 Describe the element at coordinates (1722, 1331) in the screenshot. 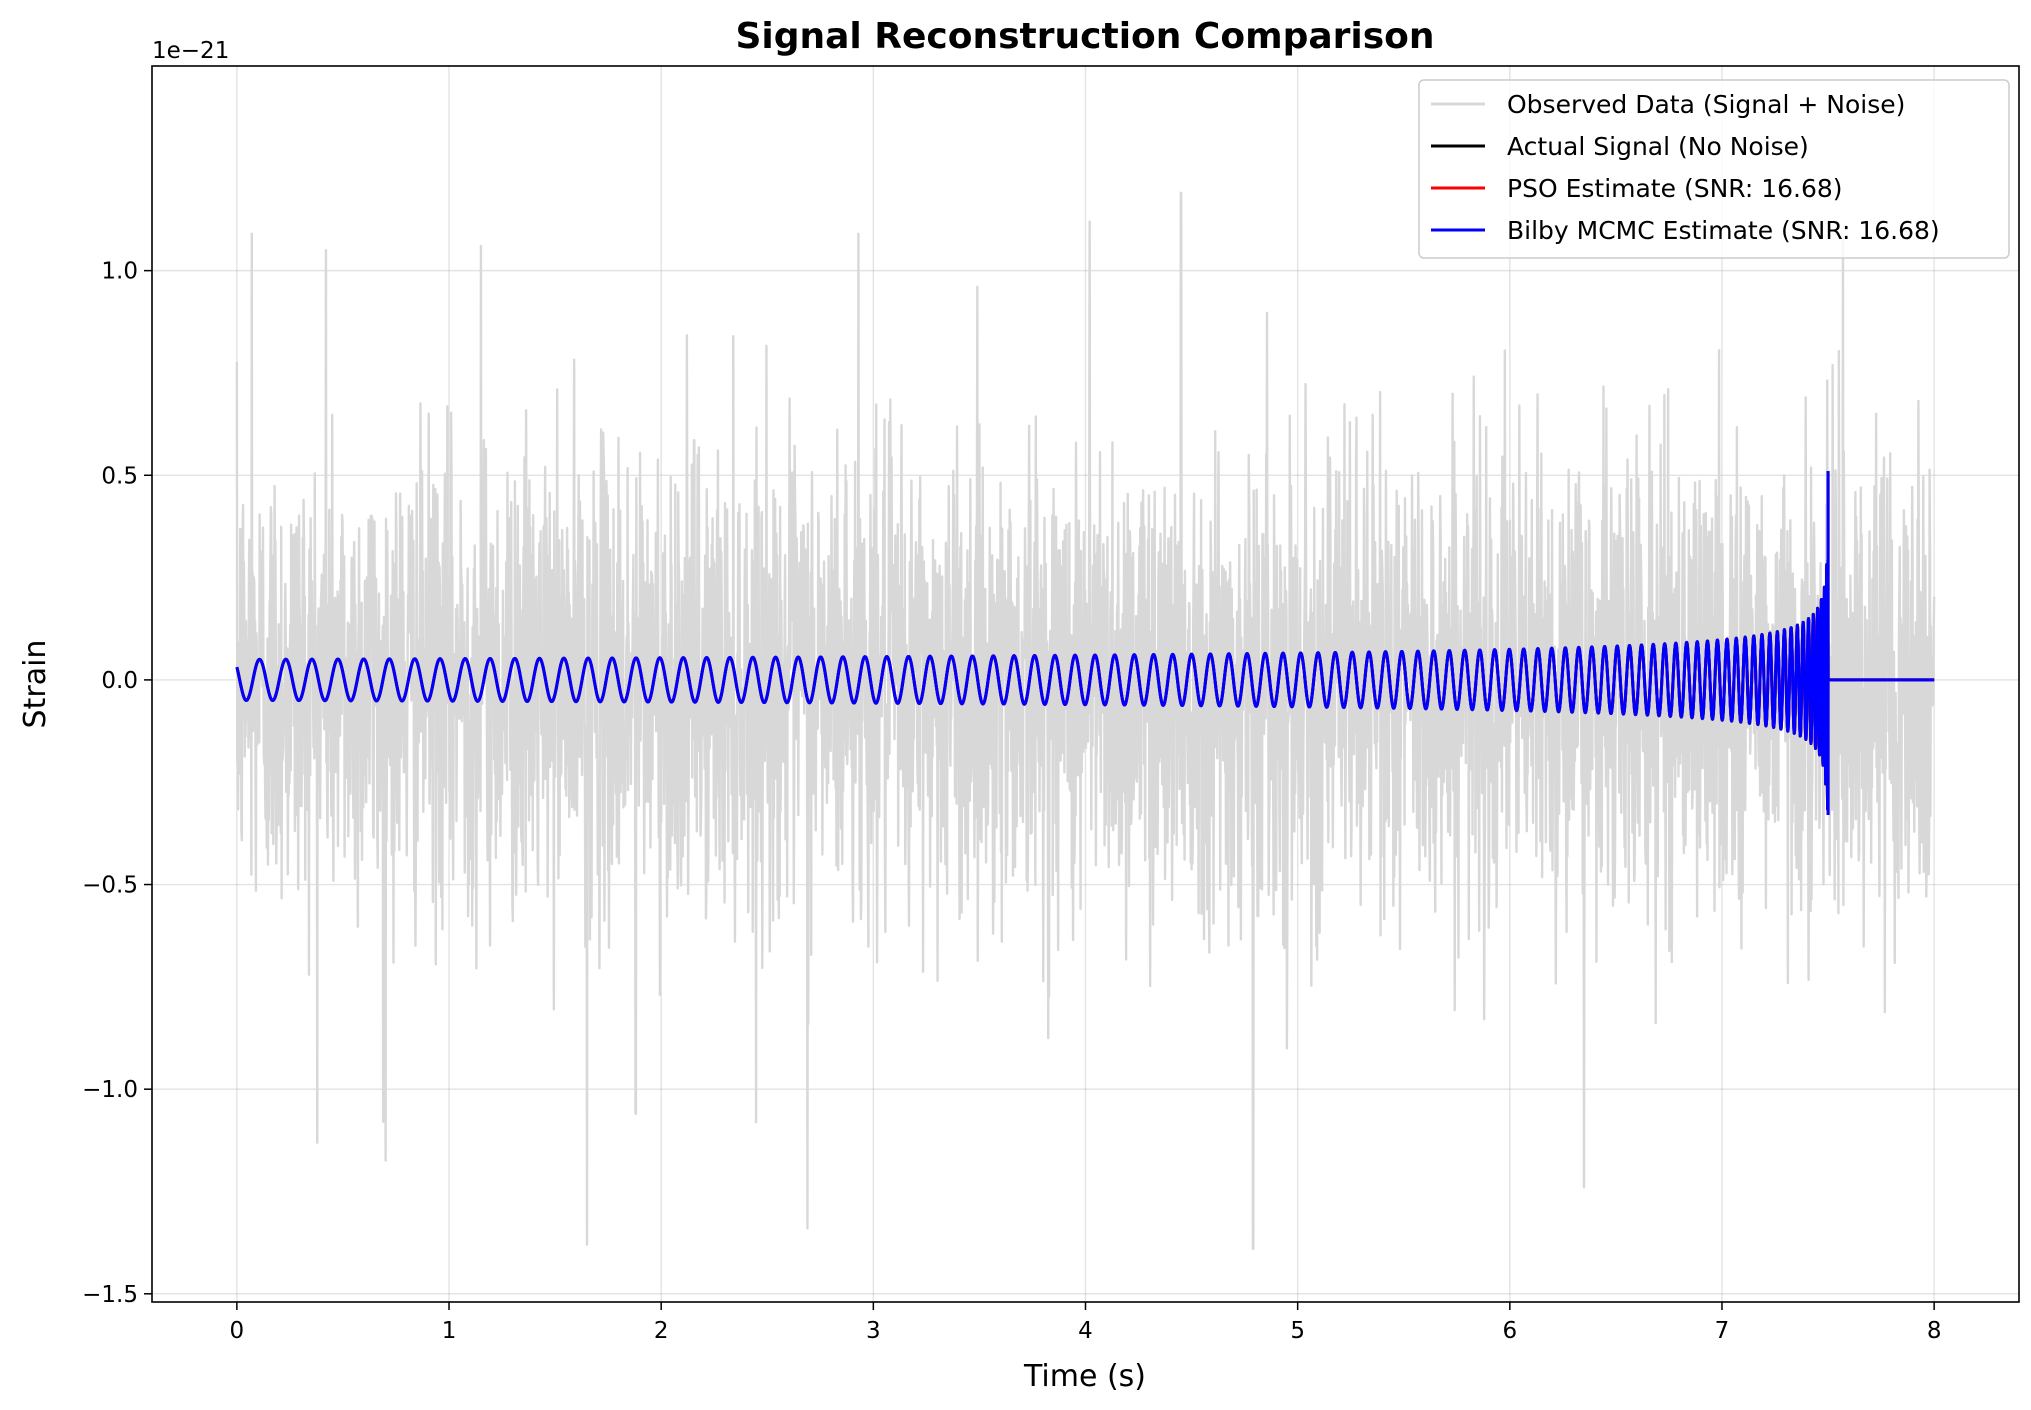

I see `x-tick-label: 7` at that location.